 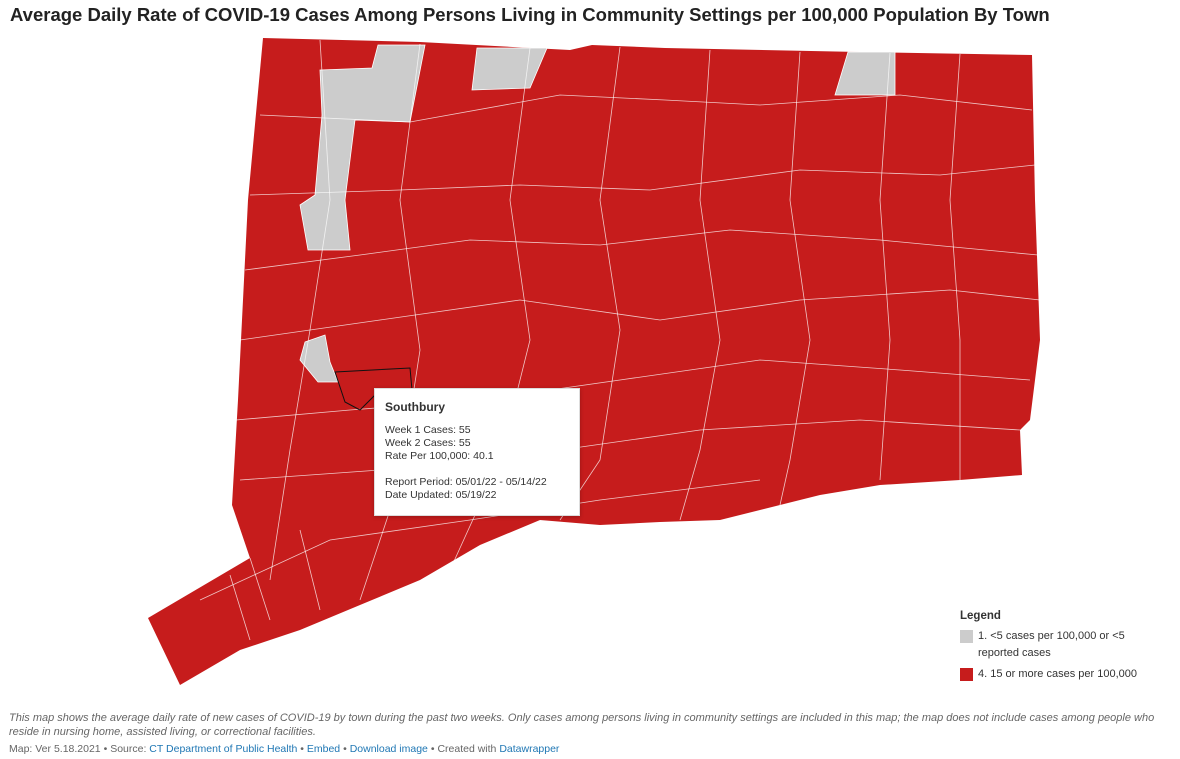 What do you see at coordinates (439, 456) in the screenshot?
I see `tooltip-line: Rate Per 100,000: 40.1` at bounding box center [439, 456].